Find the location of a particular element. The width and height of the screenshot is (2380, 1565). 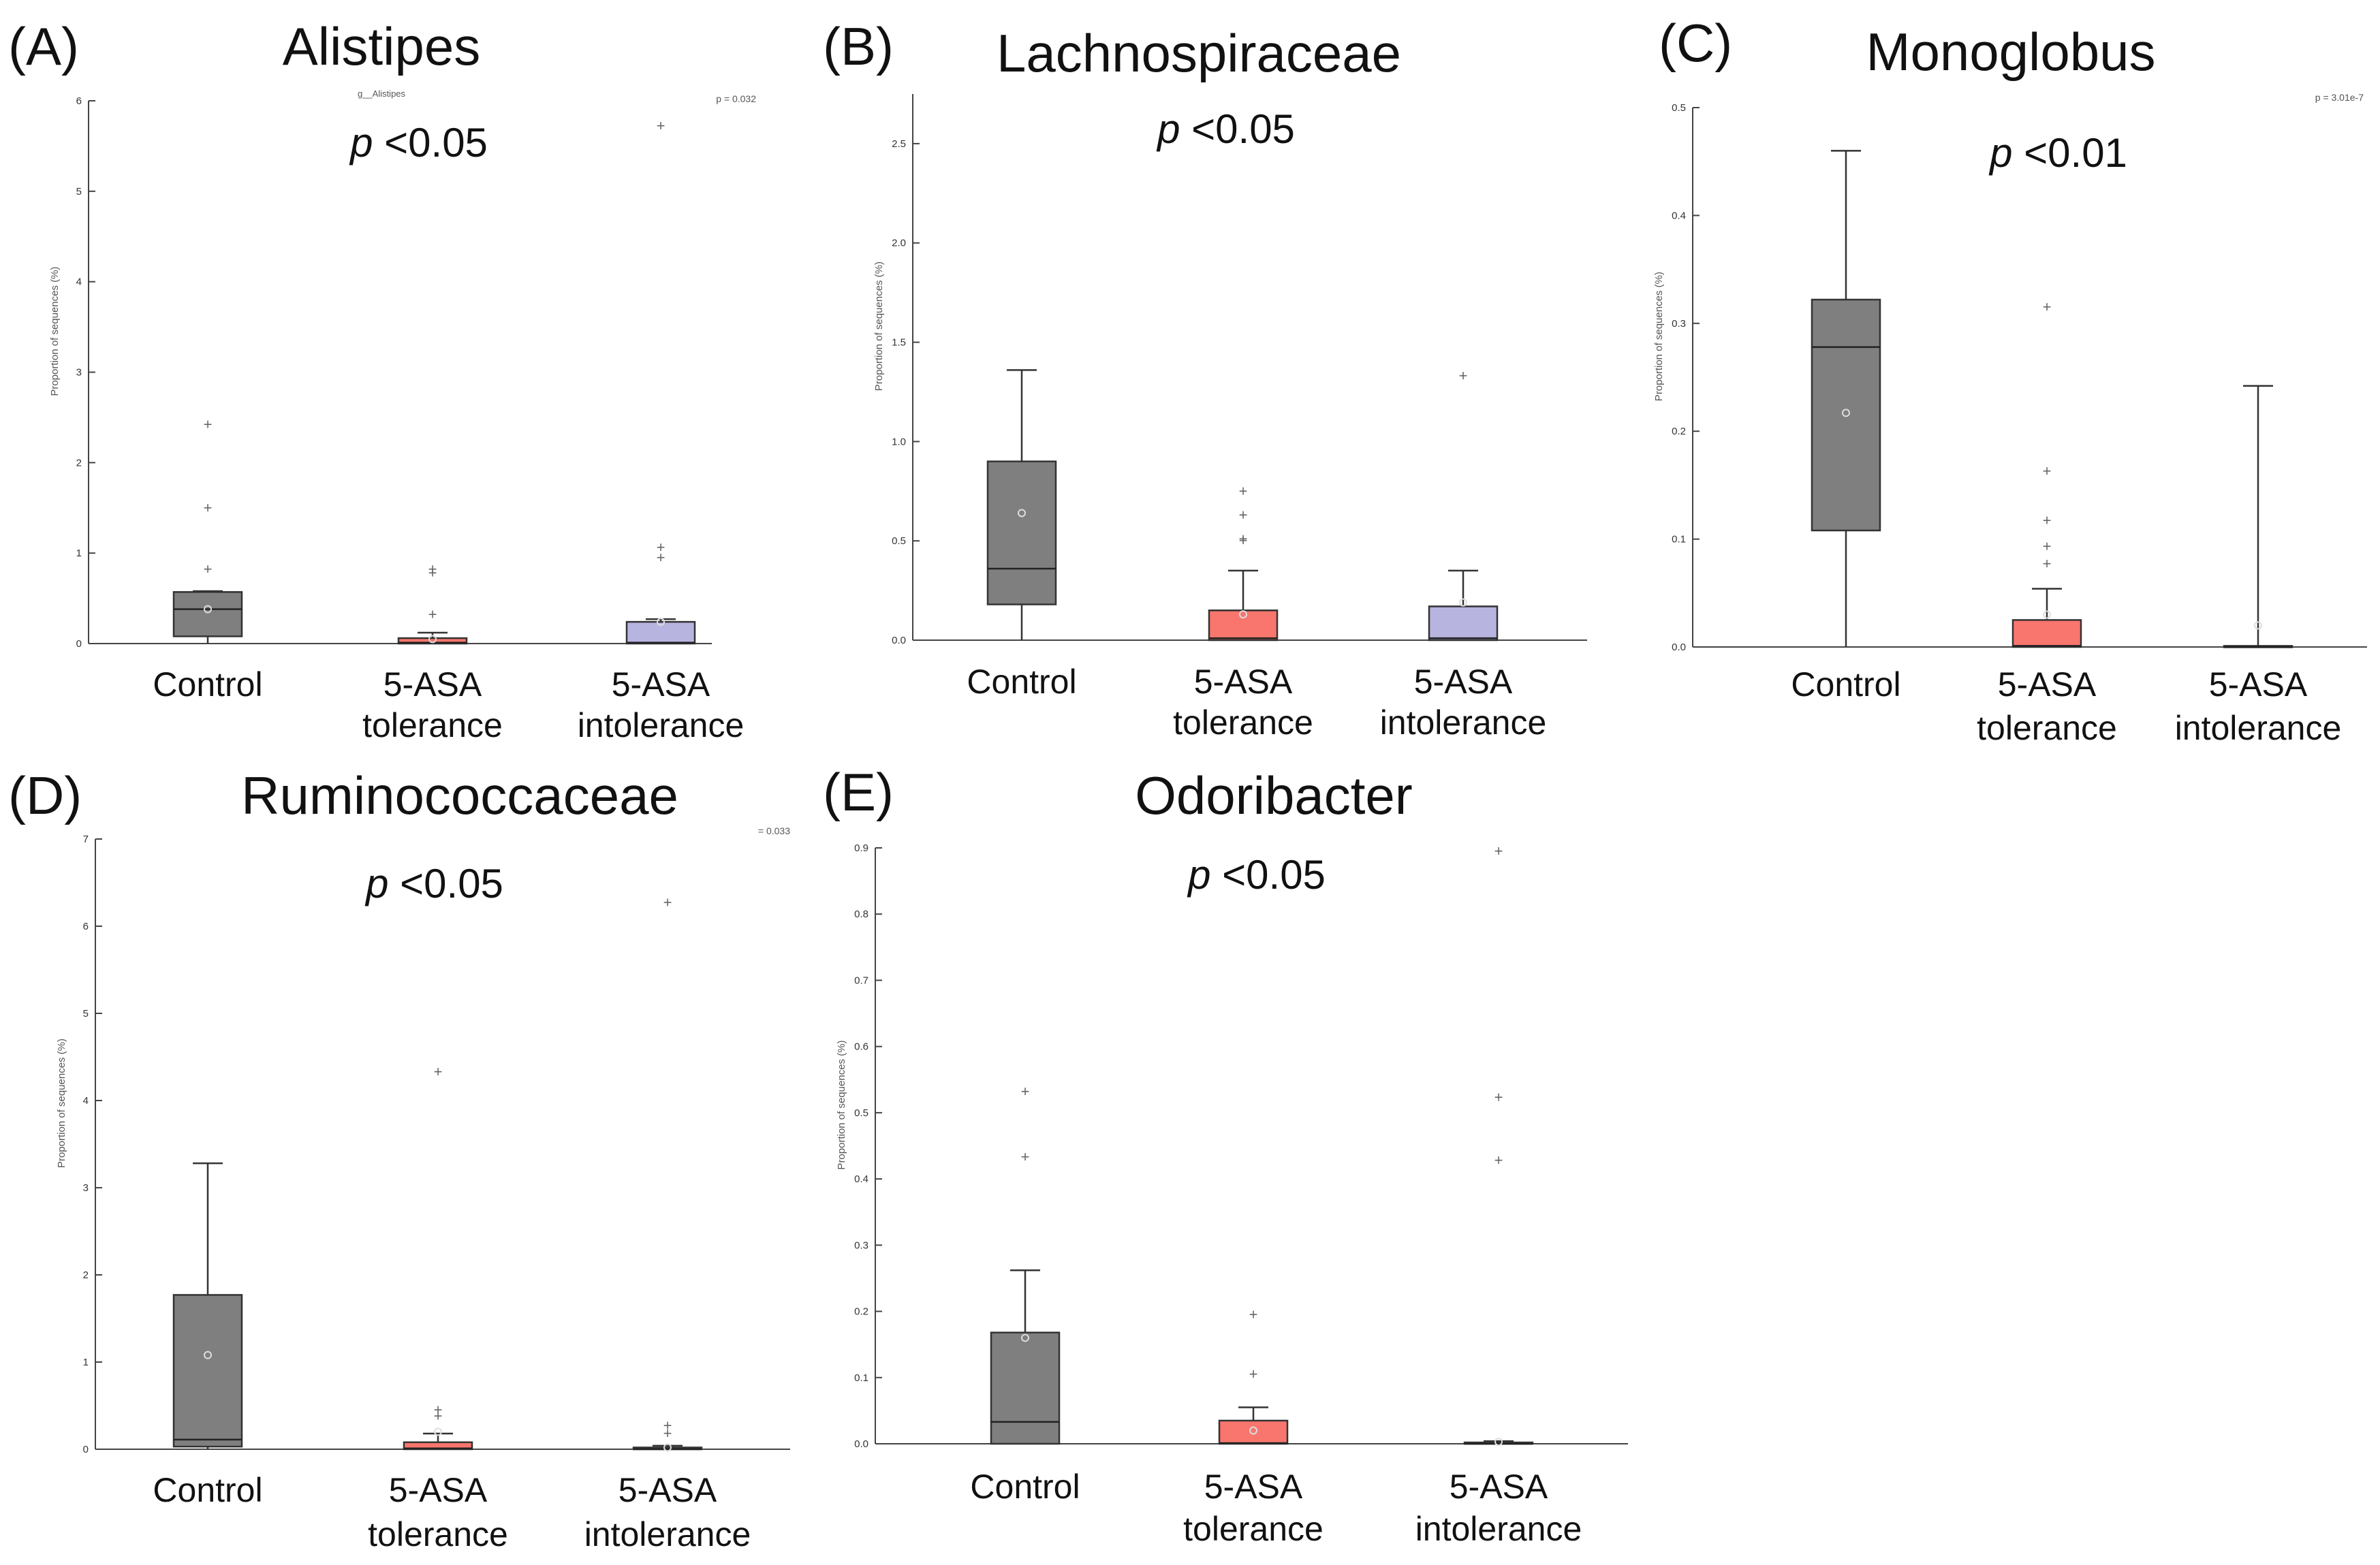

panel-label: (E) is located at coordinates (858, 792).